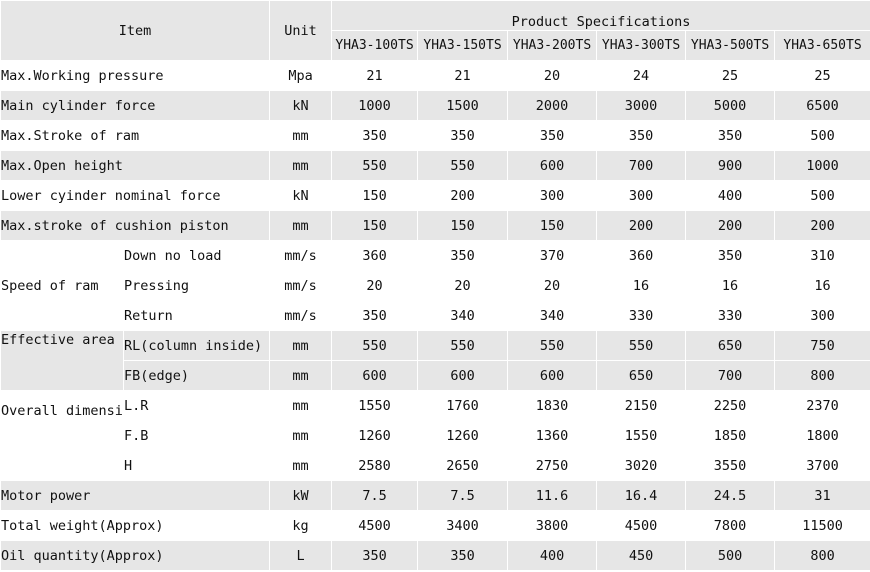 The image size is (870, 572). I want to click on sub-label: Return, so click(196, 315).